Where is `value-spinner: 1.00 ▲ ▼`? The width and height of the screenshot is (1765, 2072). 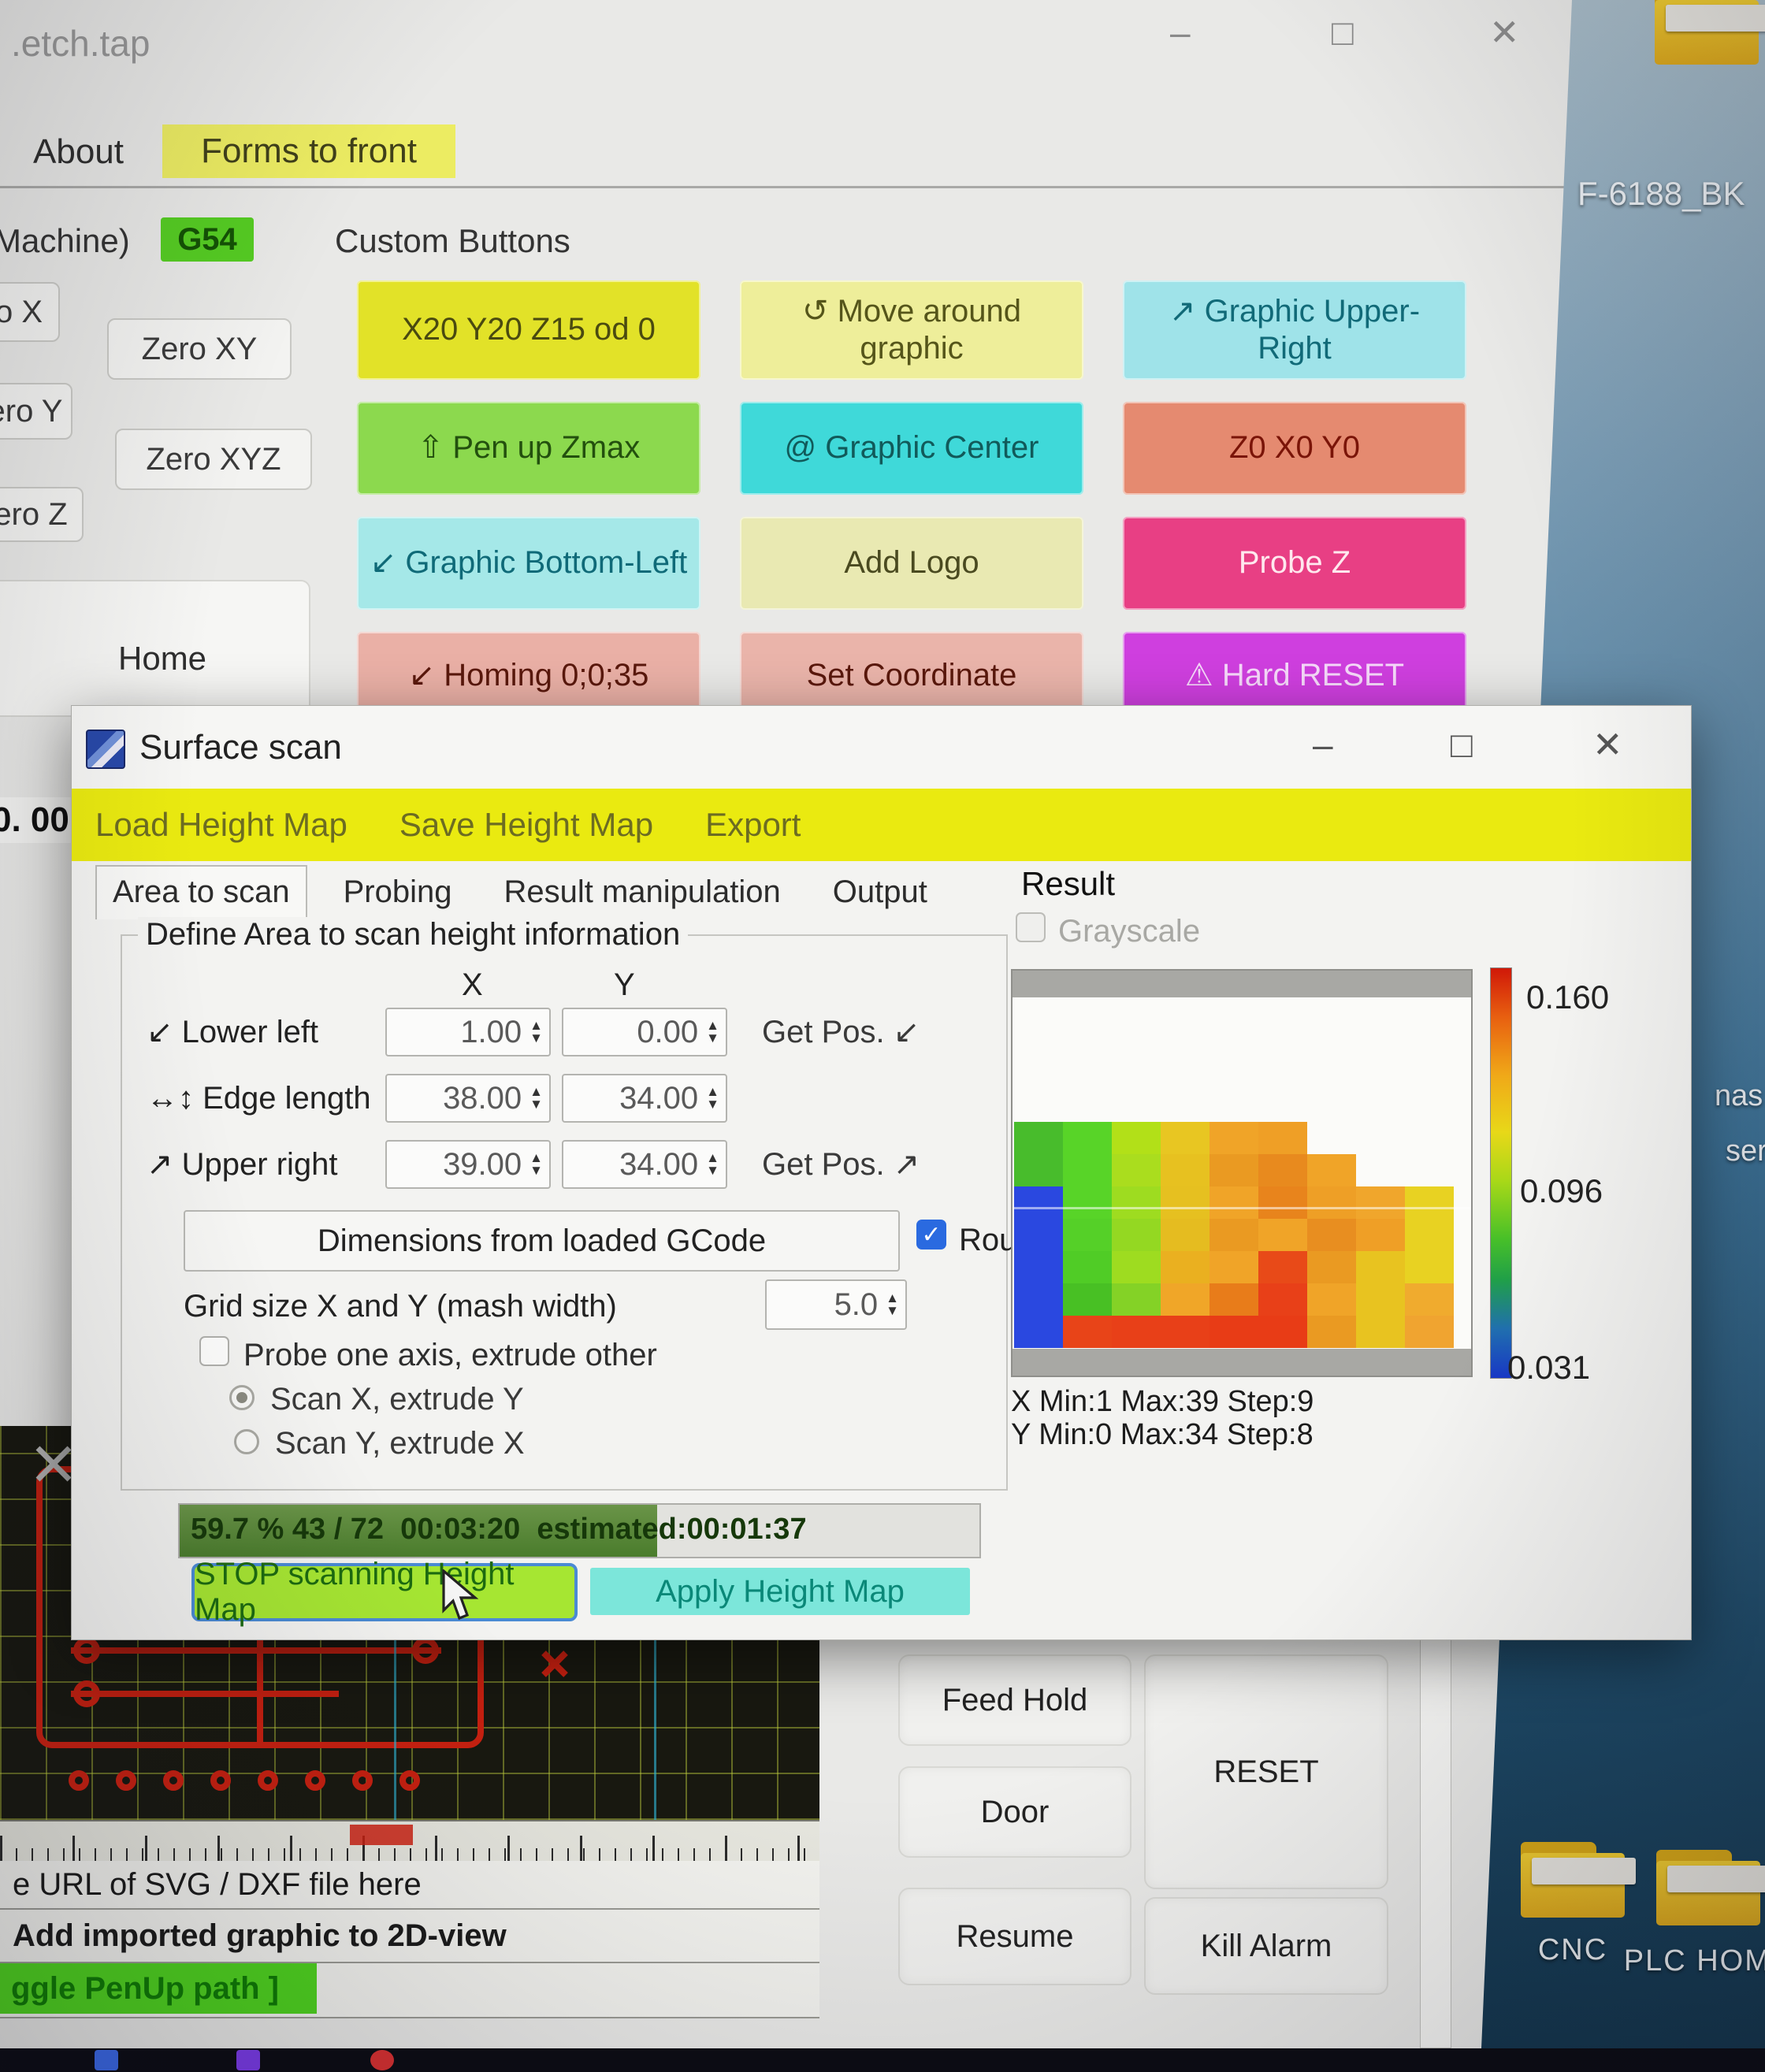
value-spinner: 1.00 ▲ ▼ is located at coordinates (468, 1032).